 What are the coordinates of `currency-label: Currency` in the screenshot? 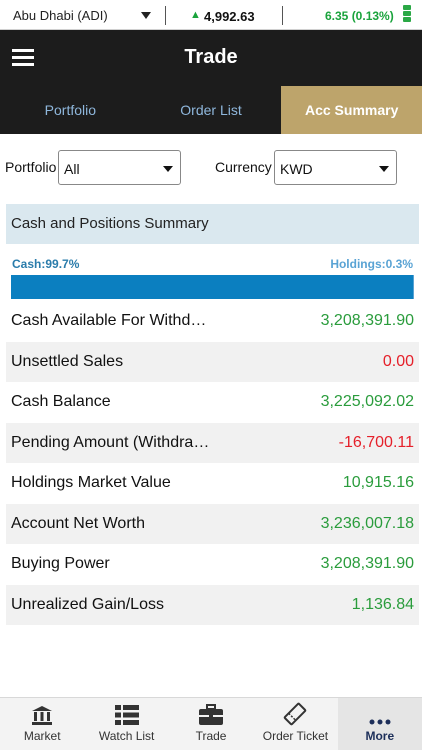 It's located at (243, 167).